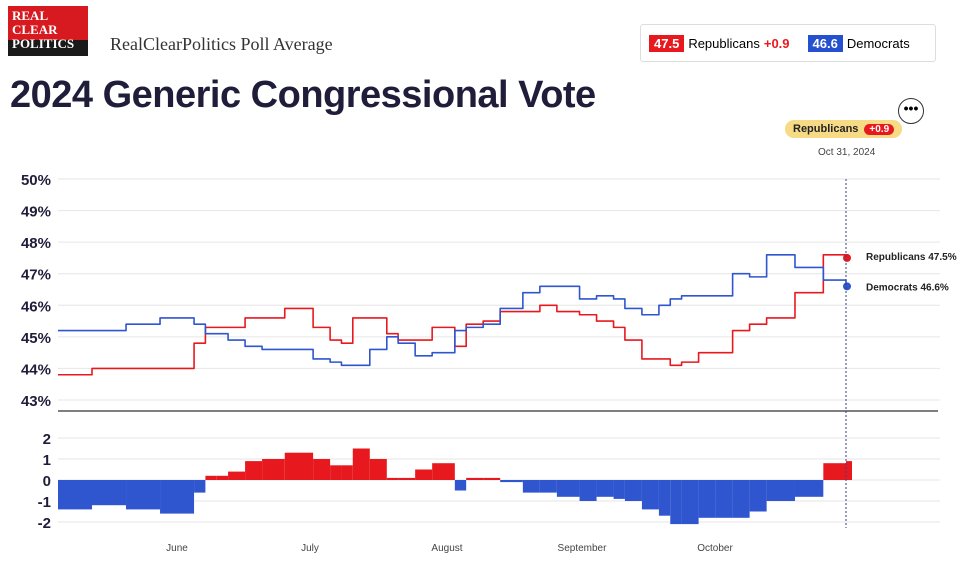  Describe the element at coordinates (47, 481) in the screenshot. I see `y-tick-label: 0` at that location.